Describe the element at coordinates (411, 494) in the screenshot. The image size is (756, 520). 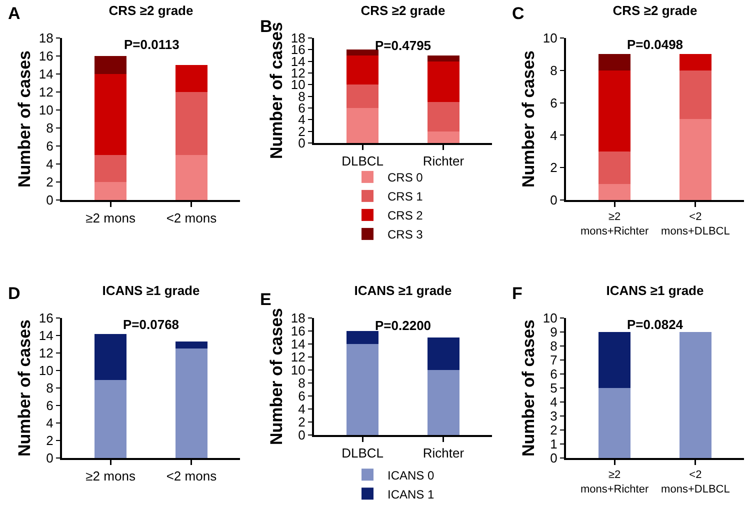
I see `legend-label: ICANS 1` at that location.